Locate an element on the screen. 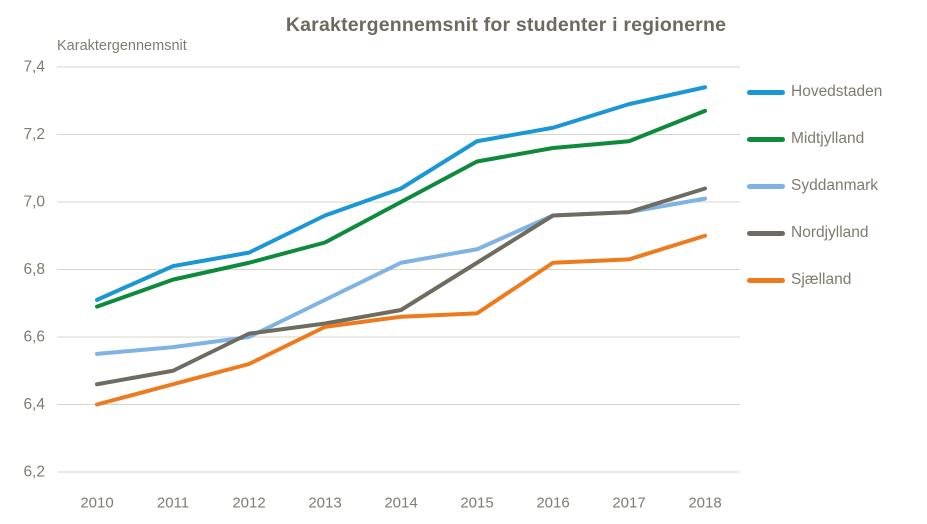  legend-item-midtjylland: Midtjylland is located at coordinates (805, 139).